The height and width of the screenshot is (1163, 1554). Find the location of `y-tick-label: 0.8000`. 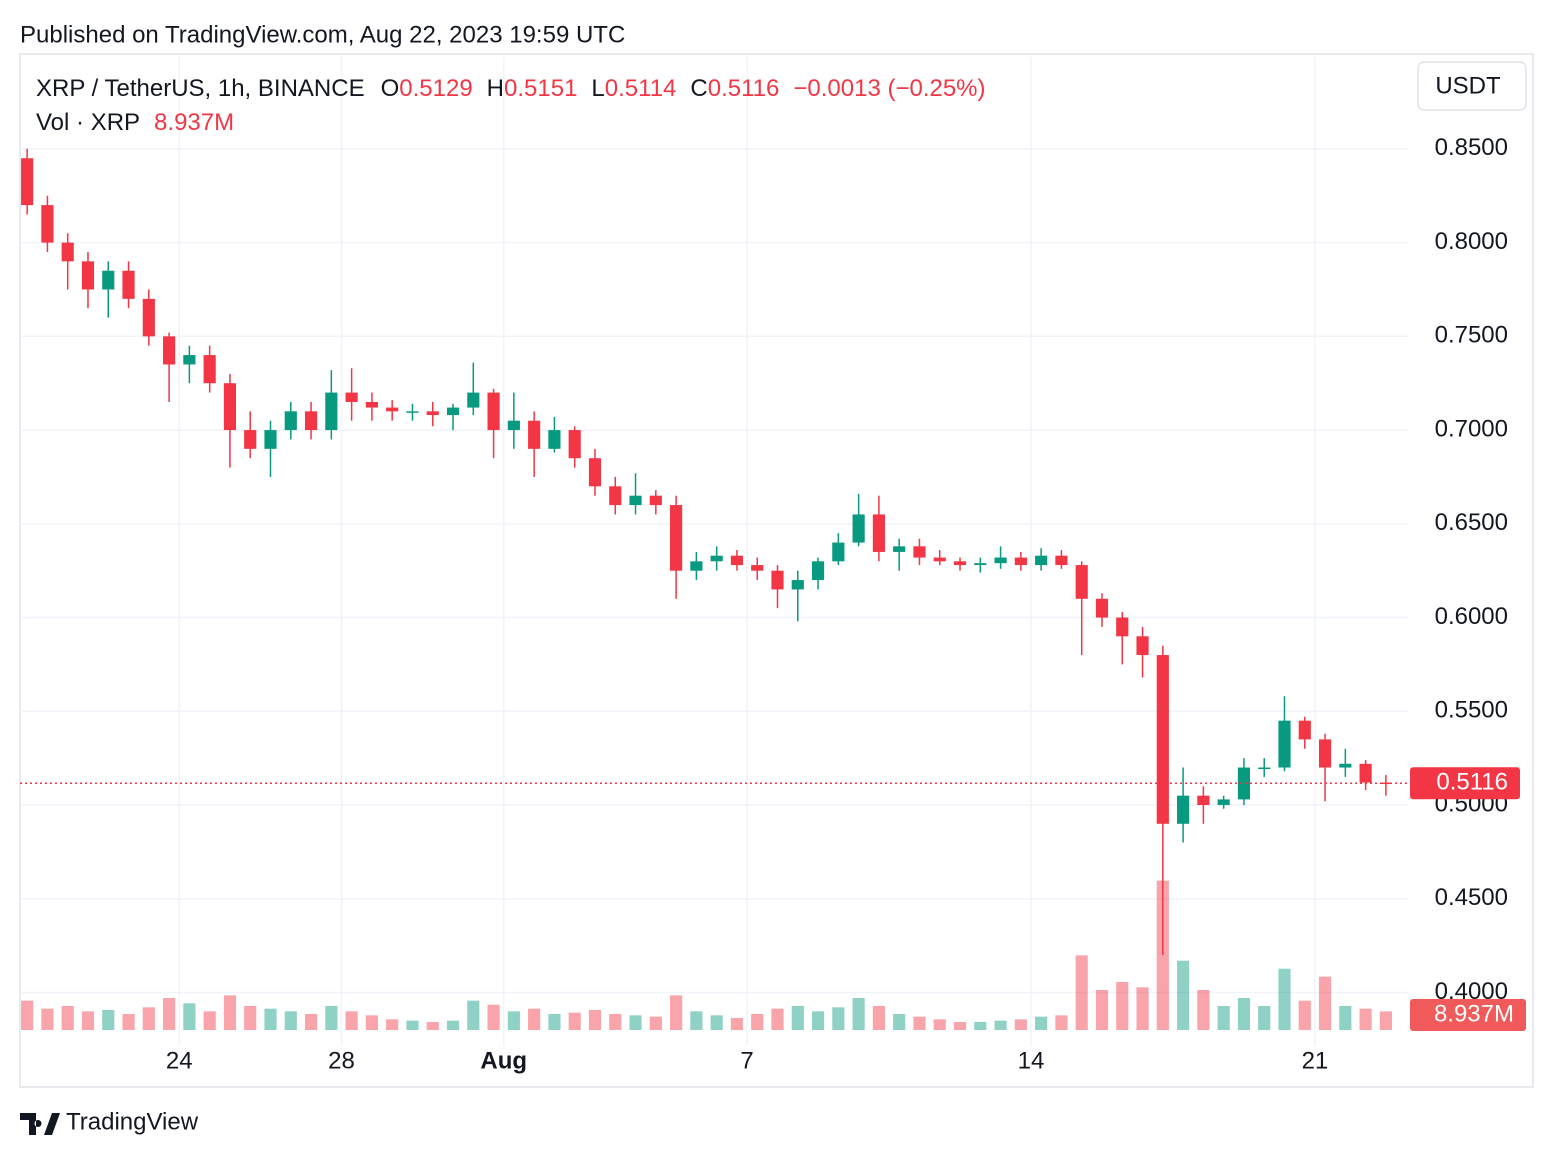

y-tick-label: 0.8000 is located at coordinates (1471, 241).